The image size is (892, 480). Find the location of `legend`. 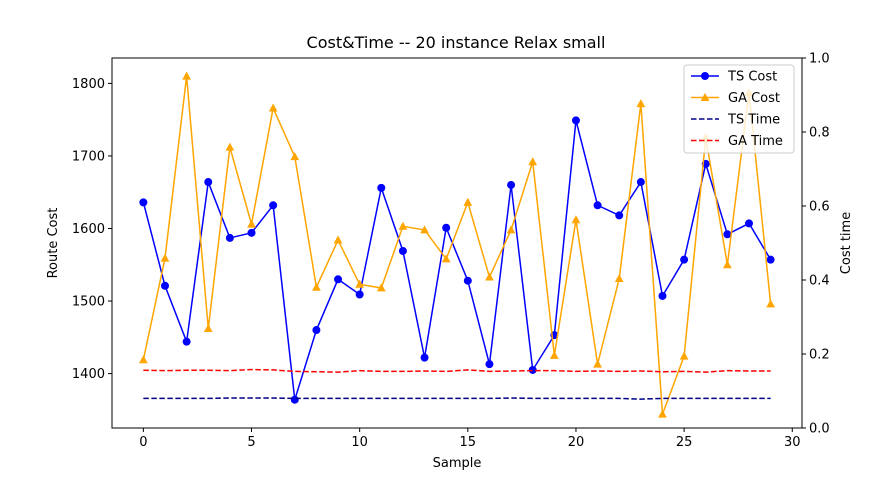

legend is located at coordinates (739, 109).